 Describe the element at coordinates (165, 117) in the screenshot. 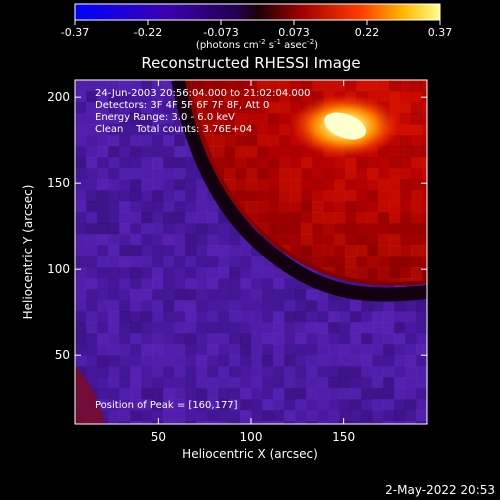

I see `info-line-3: Energy Range: 3.0 - 6.0 keV` at that location.